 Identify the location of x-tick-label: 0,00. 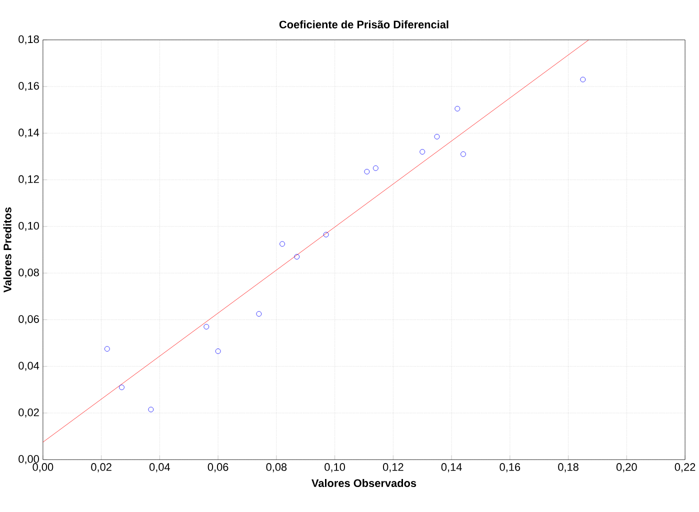
(43, 467).